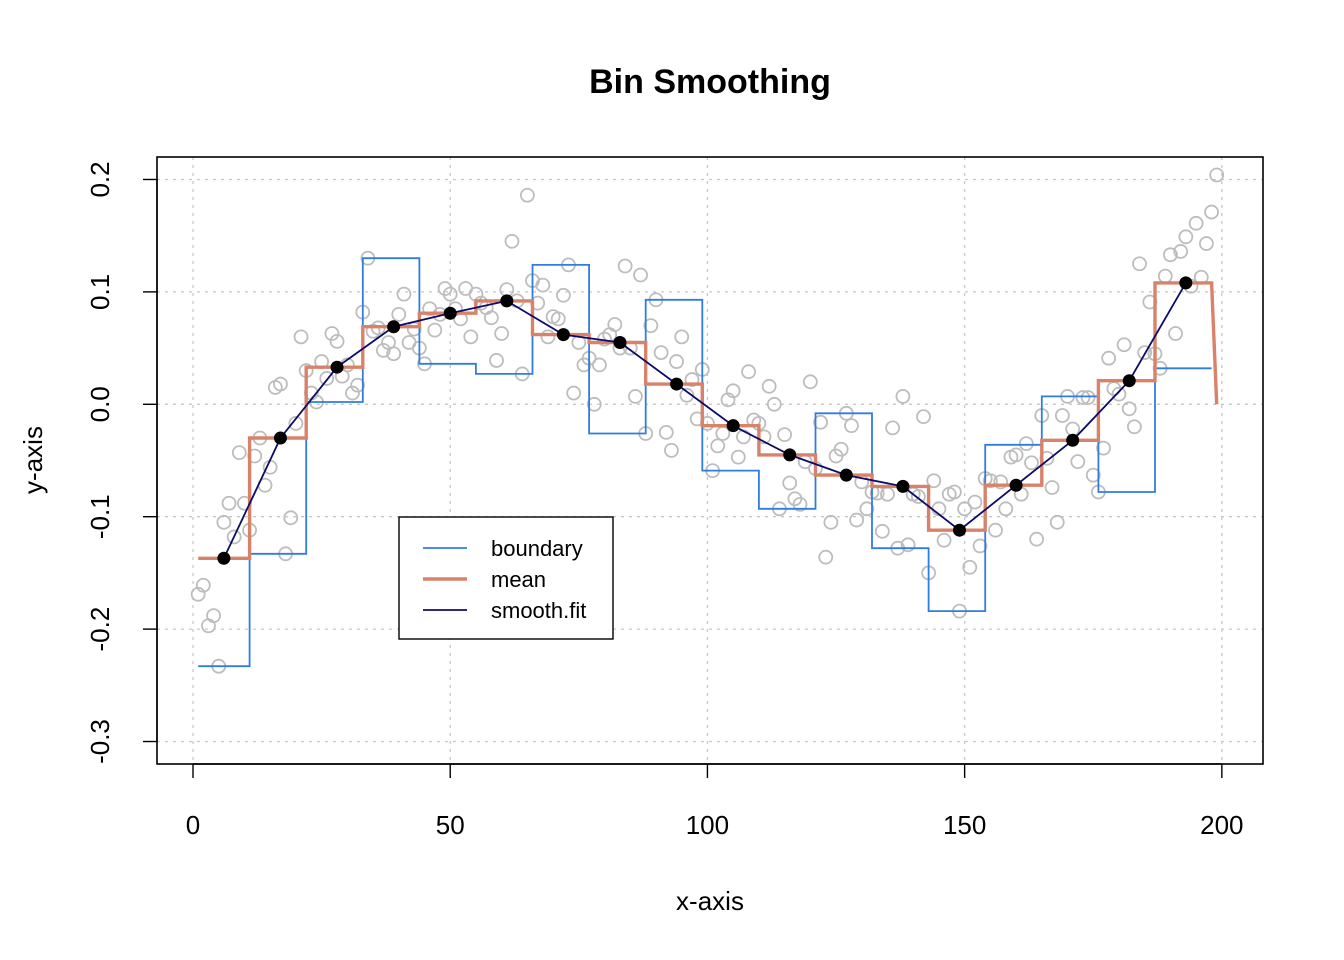 The height and width of the screenshot is (960, 1344). What do you see at coordinates (100, 179) in the screenshot?
I see `y-tick-label: 0.2` at bounding box center [100, 179].